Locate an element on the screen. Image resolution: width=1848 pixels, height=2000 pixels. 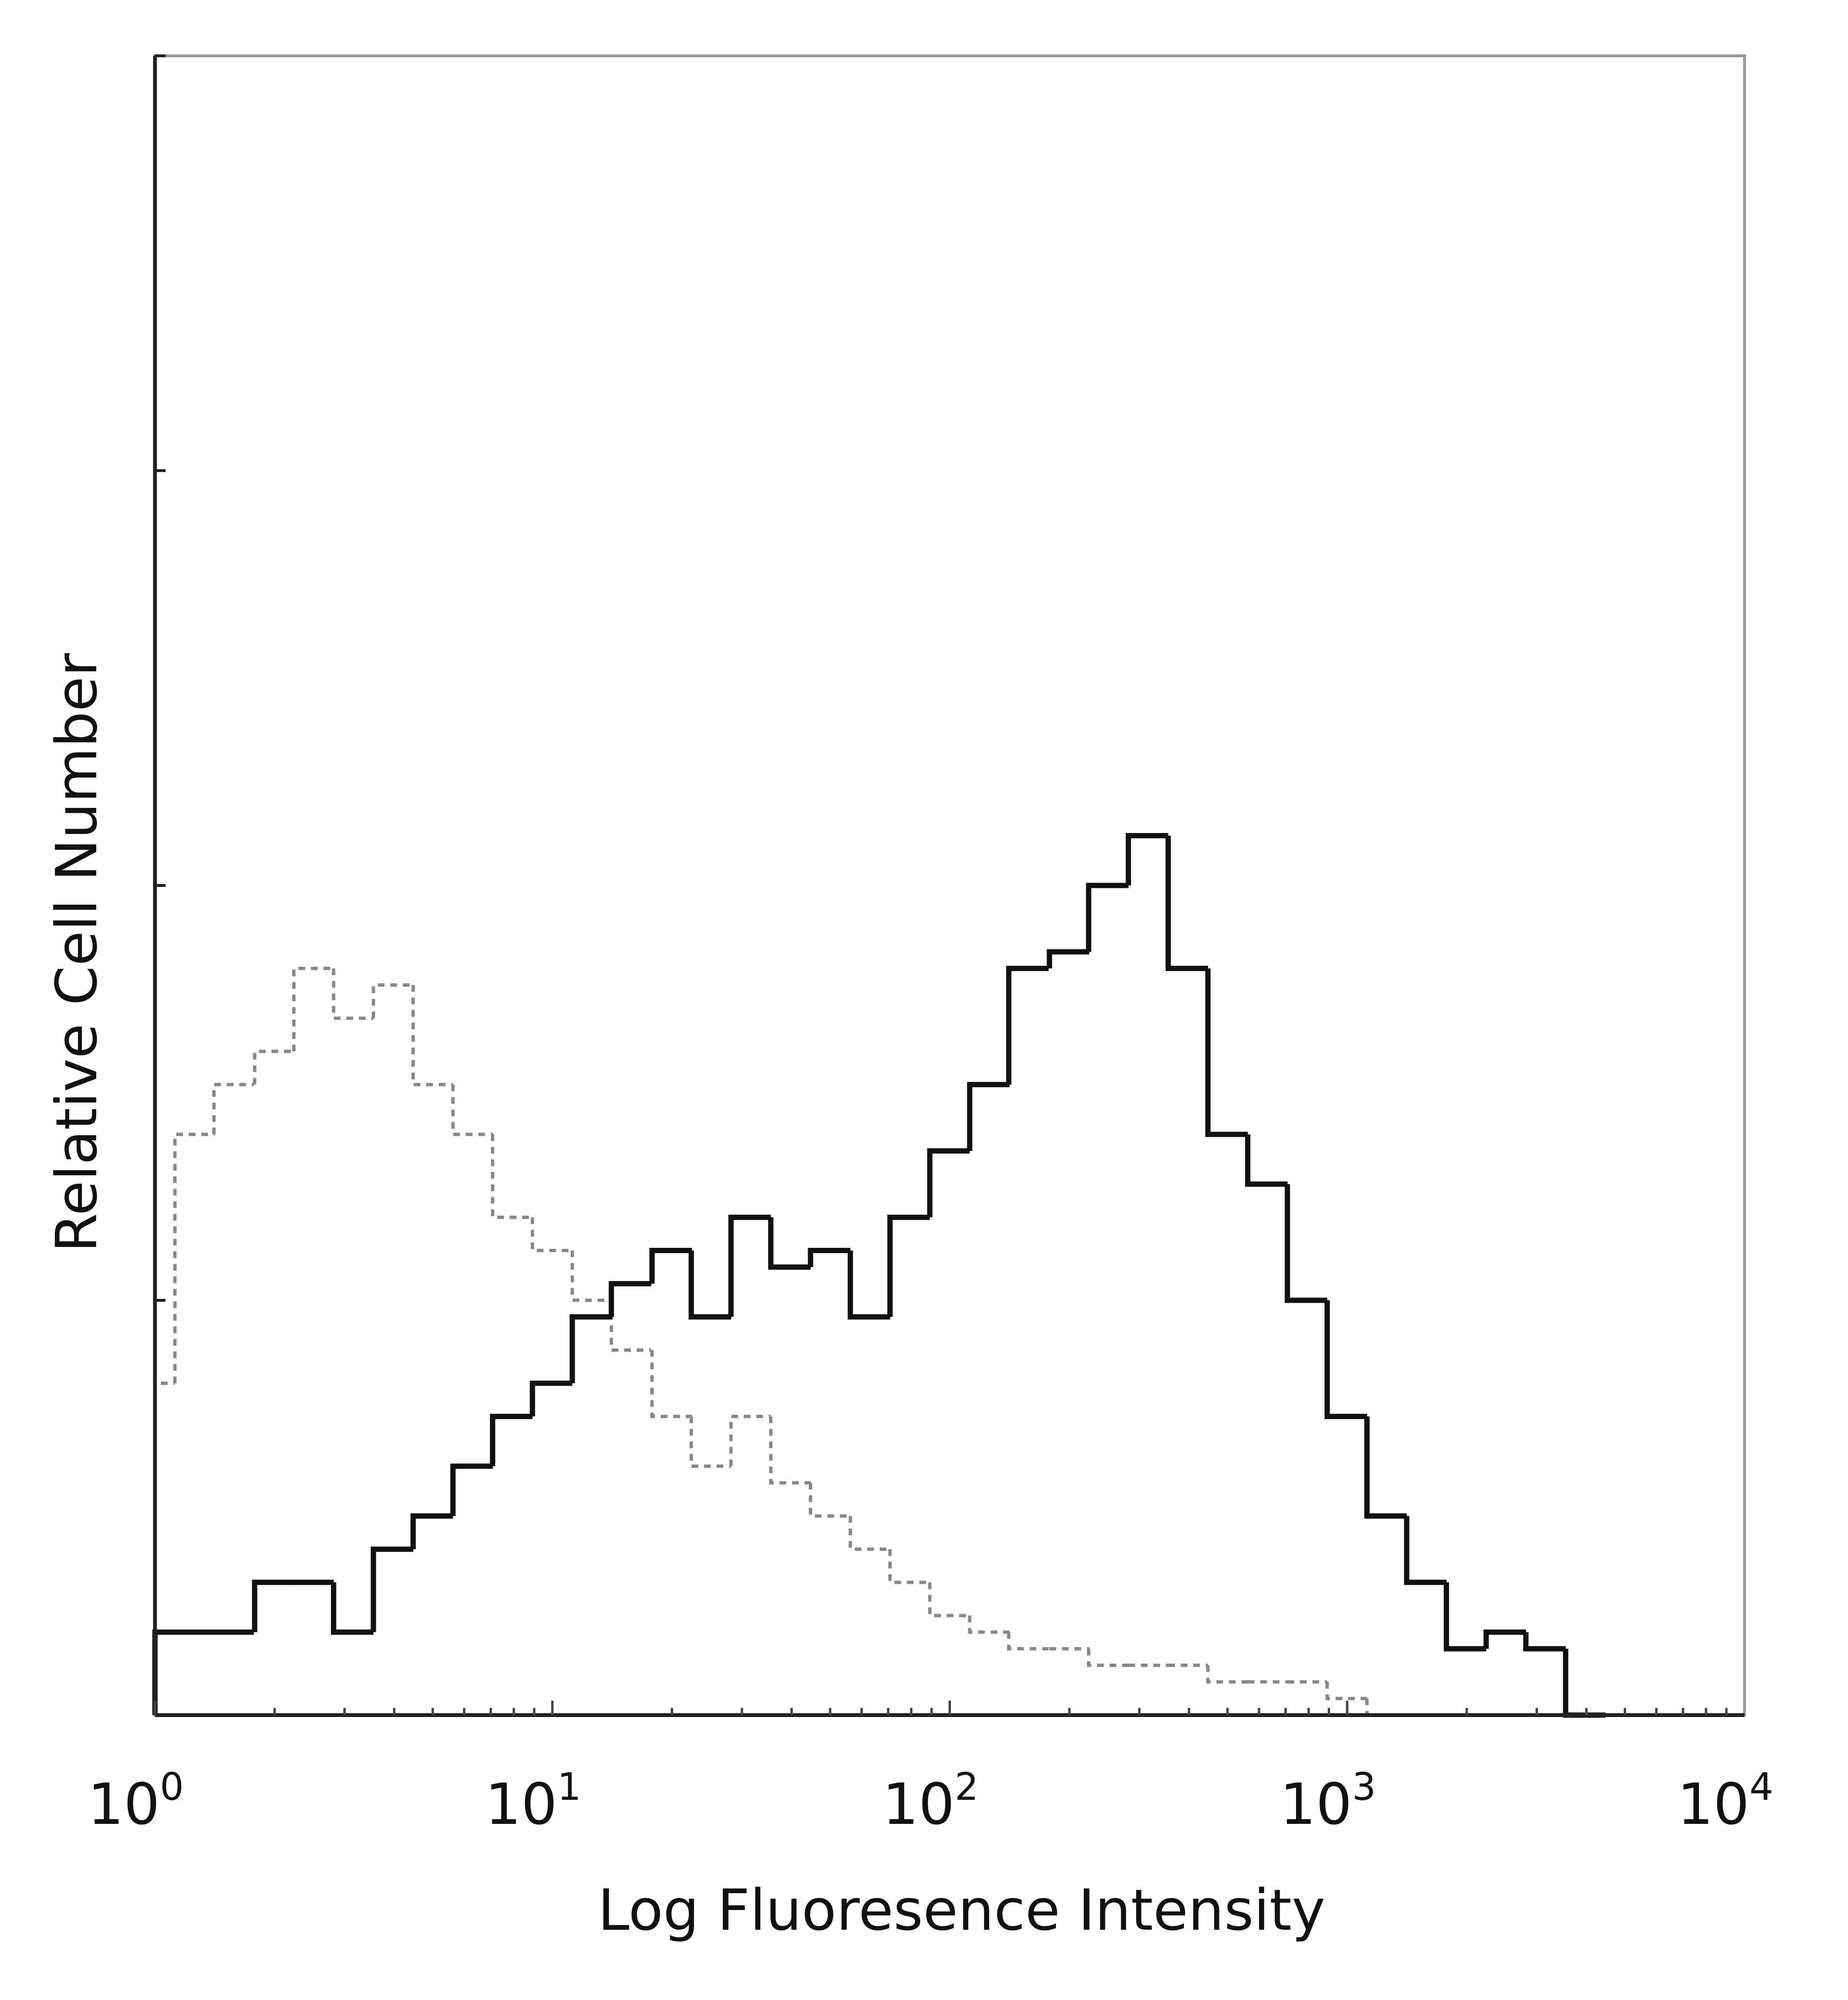
x-tick-label: 104 is located at coordinates (1725, 1801).